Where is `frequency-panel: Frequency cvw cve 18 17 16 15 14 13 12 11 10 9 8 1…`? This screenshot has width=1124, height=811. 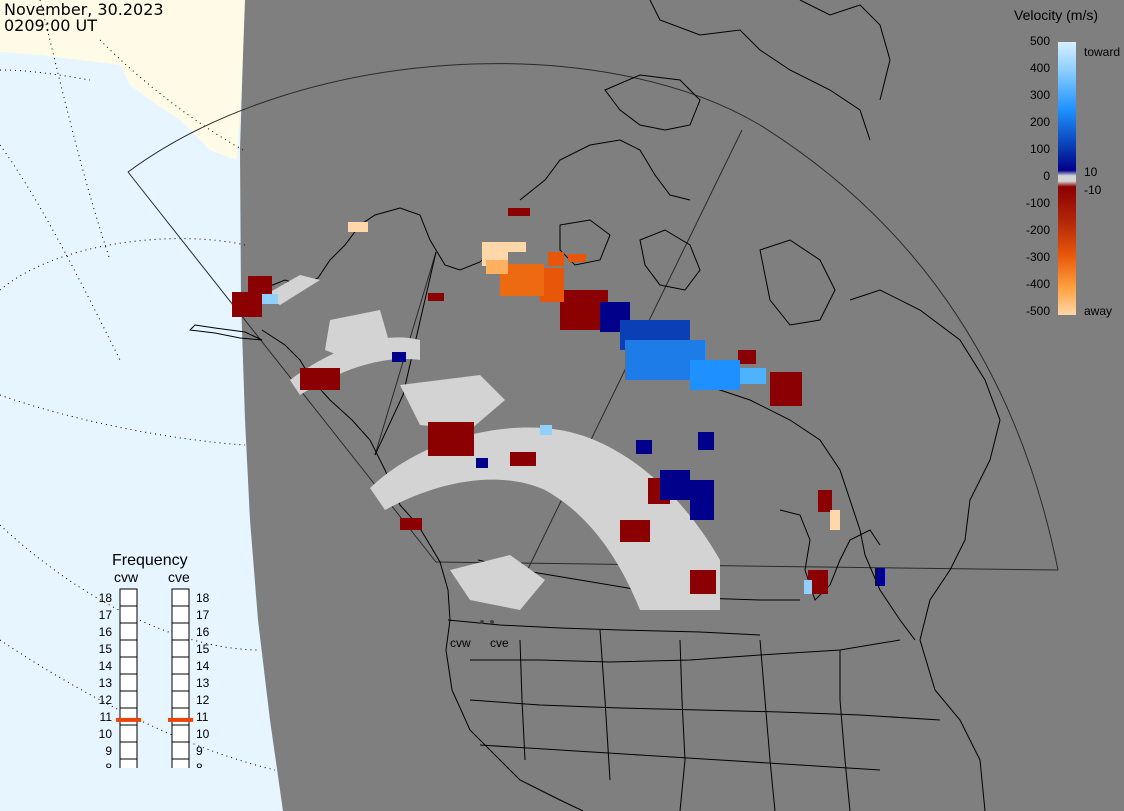 frequency-panel: Frequency cvw cve 18 17 16 15 14 13 12 11 10 9 8 1… is located at coordinates (154, 660).